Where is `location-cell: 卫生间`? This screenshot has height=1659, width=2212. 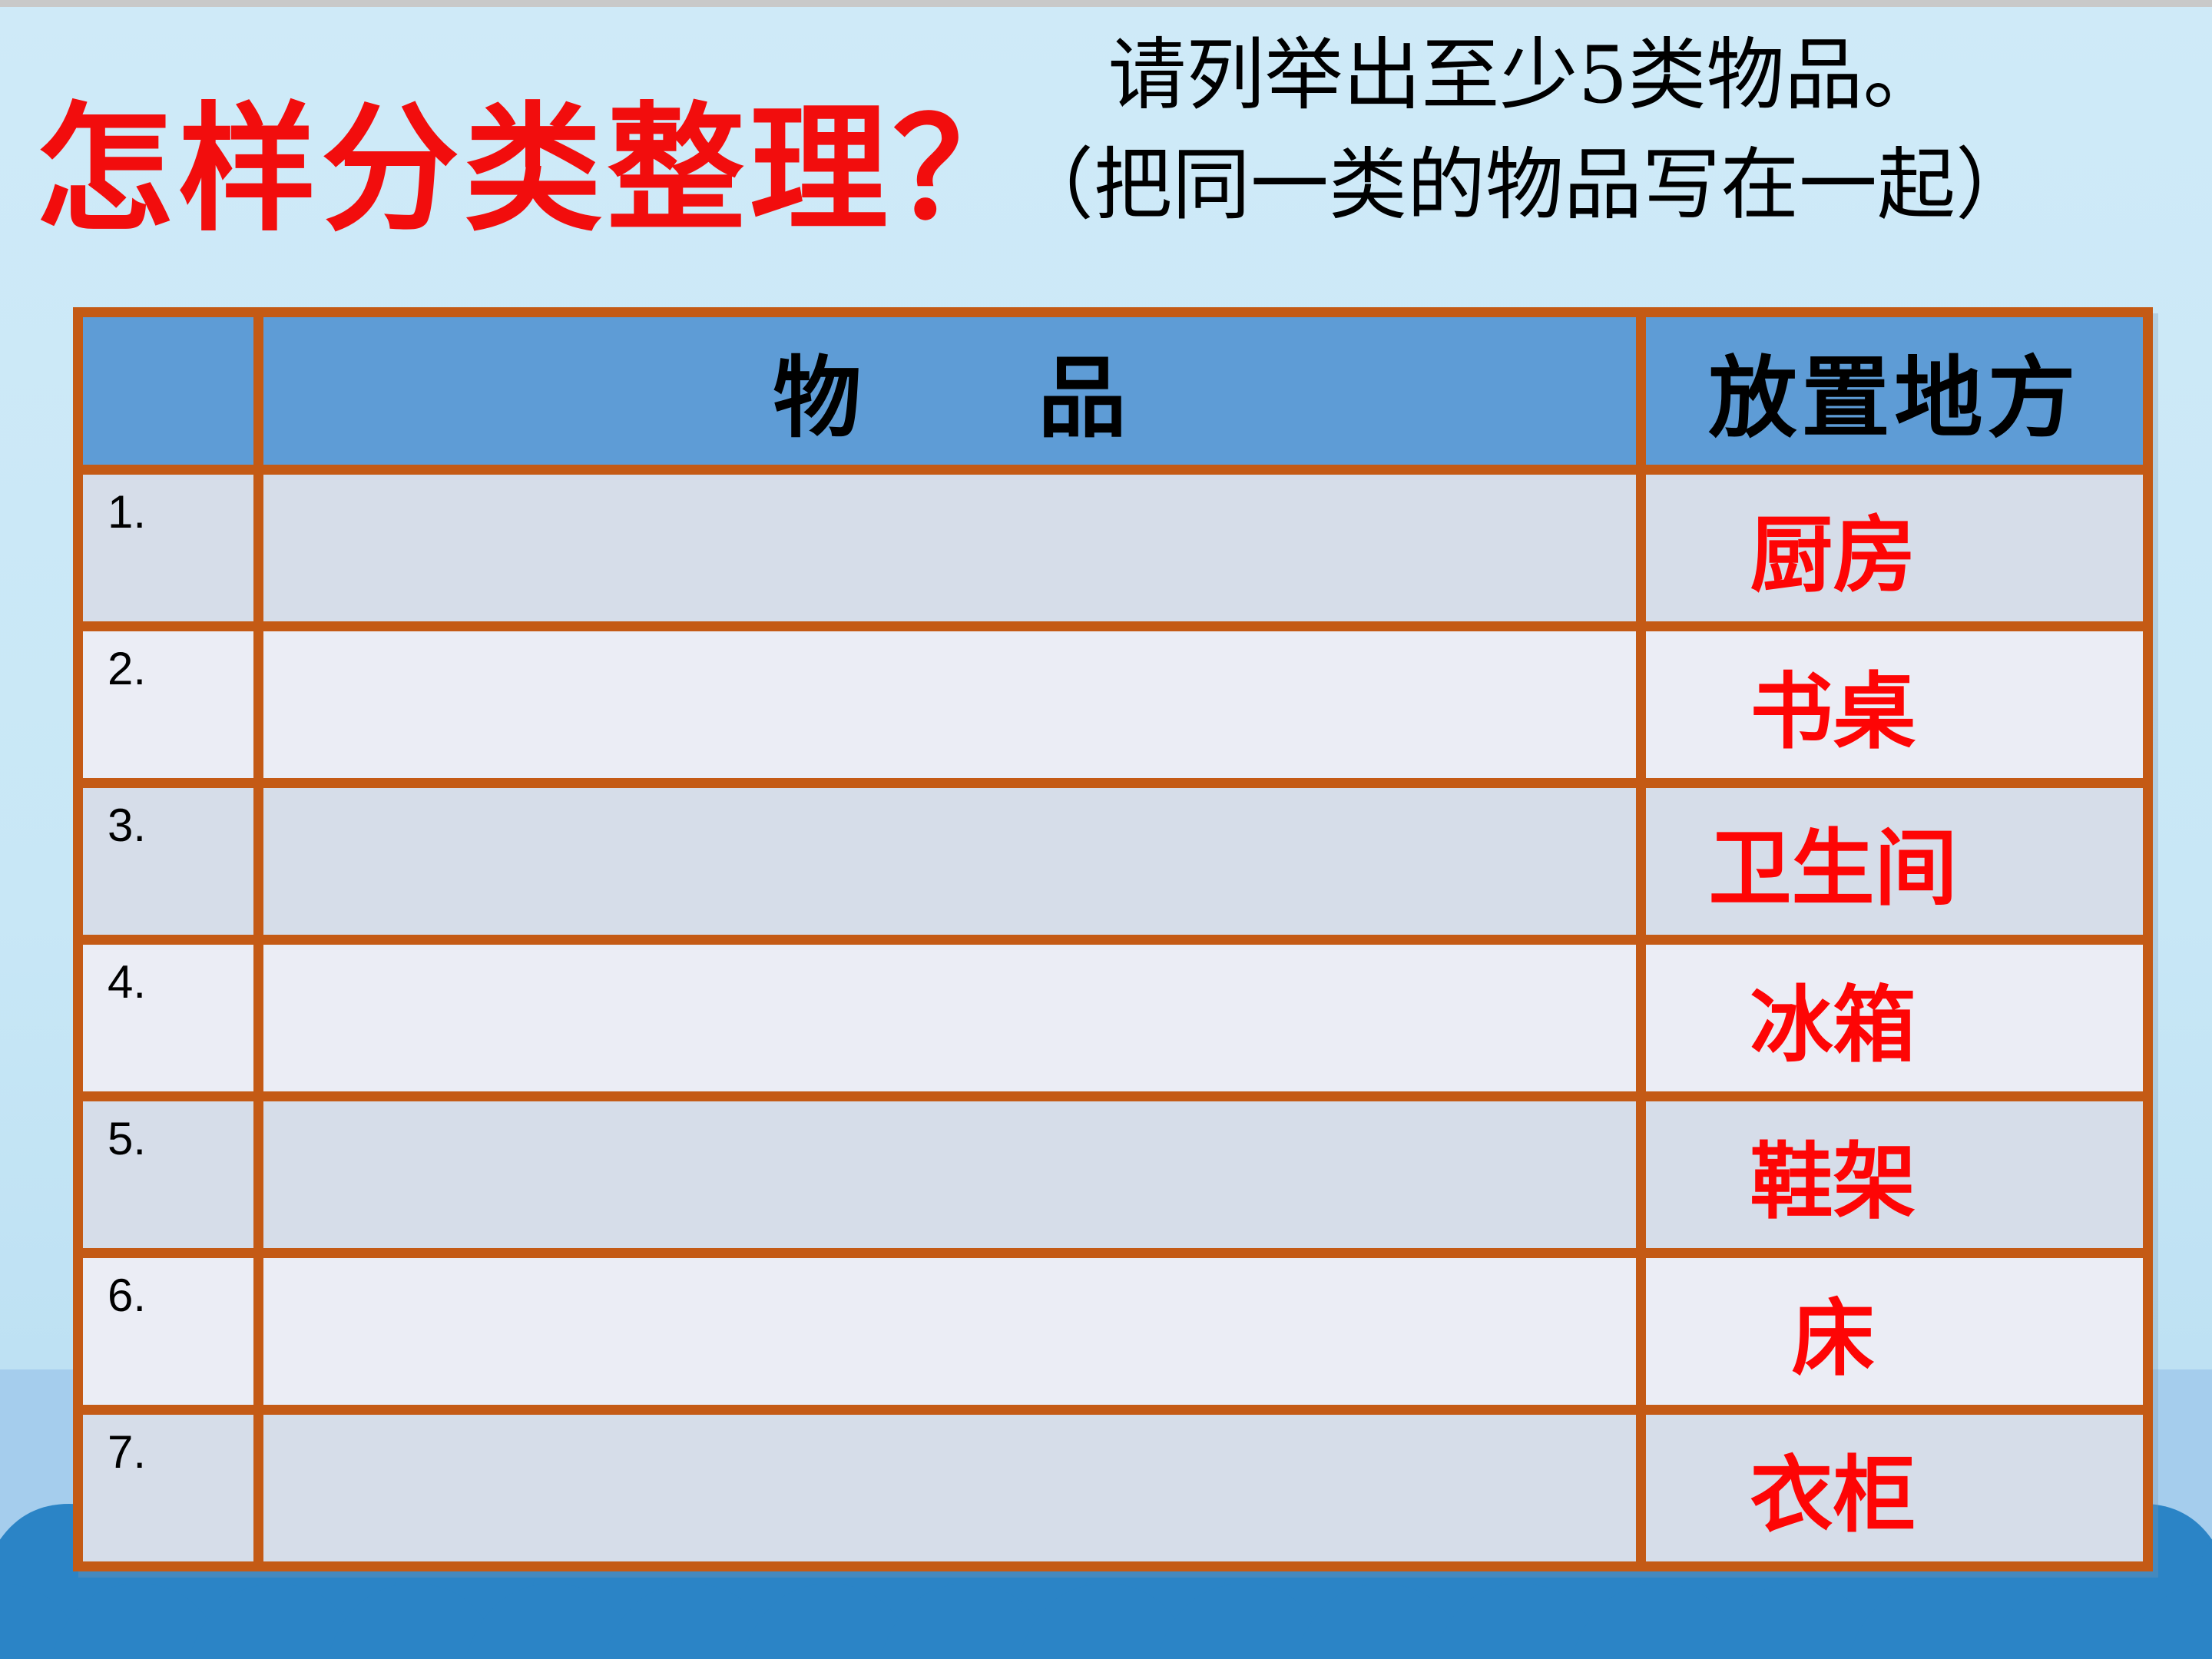
location-cell: 卫生间 is located at coordinates (1895, 861).